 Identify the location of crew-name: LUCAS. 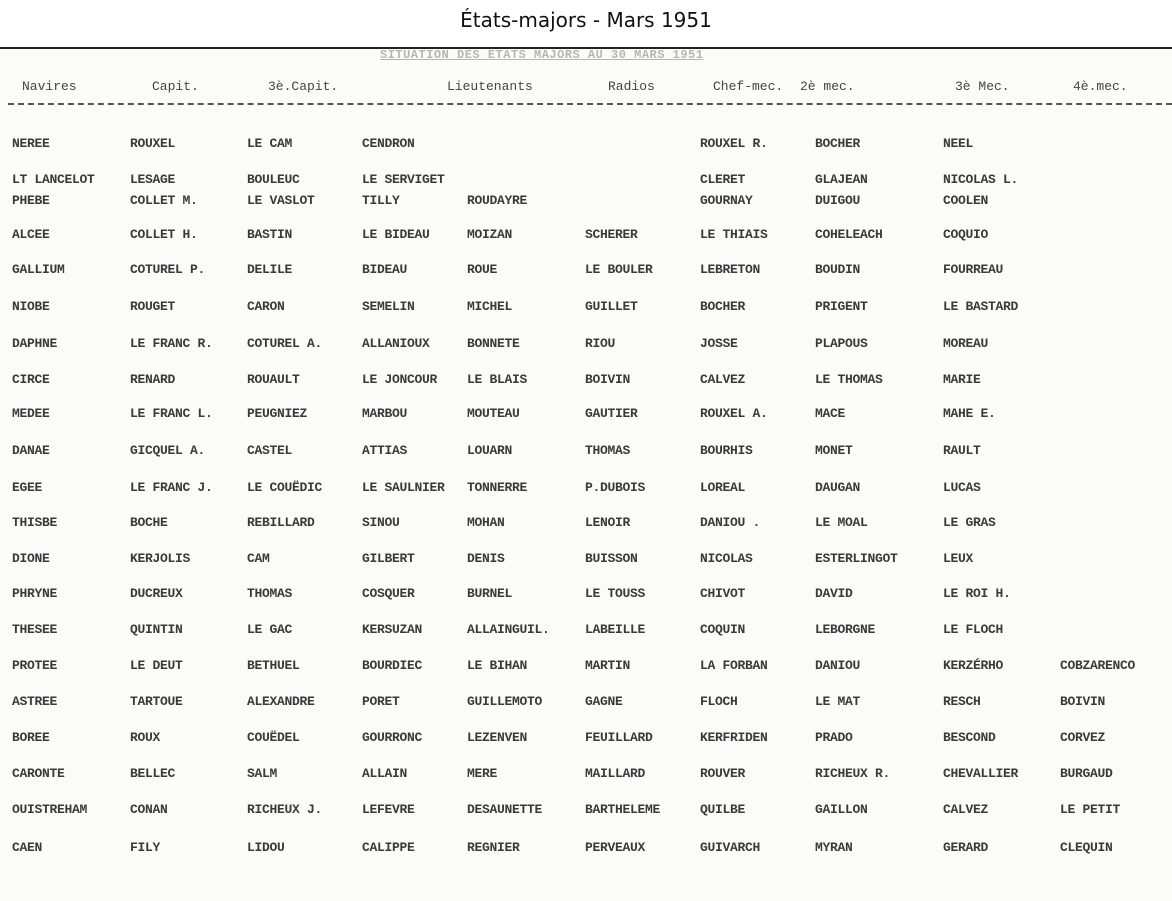
(962, 487).